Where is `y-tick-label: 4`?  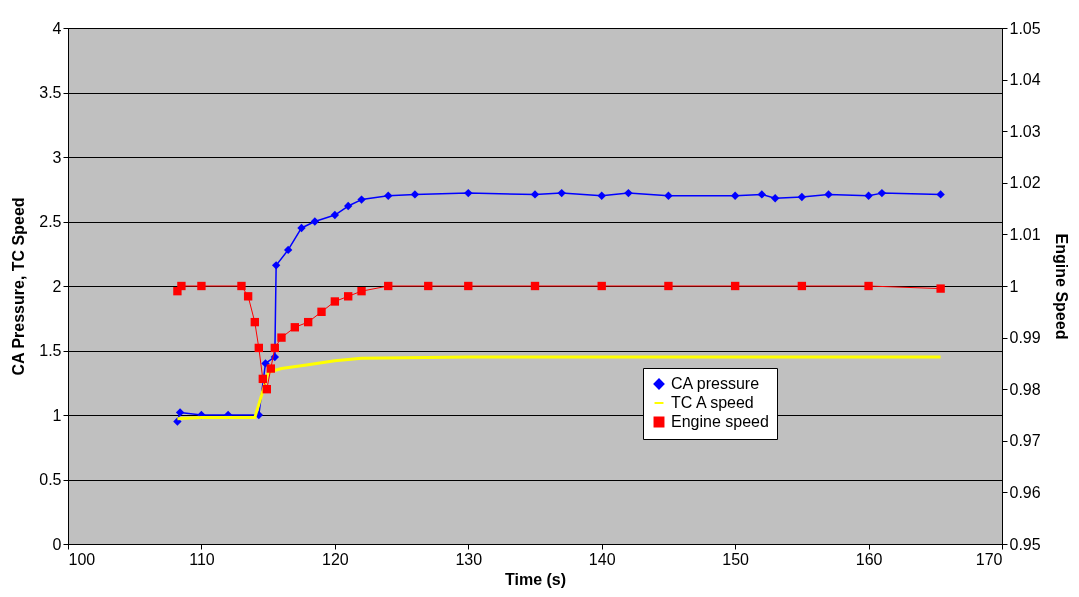 y-tick-label: 4 is located at coordinates (57, 28).